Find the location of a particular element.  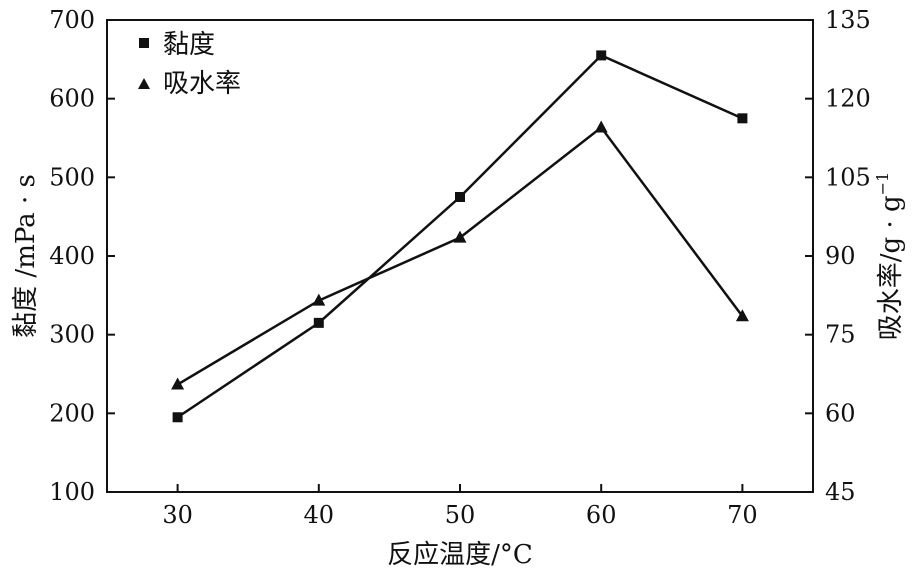

x-tick-label: 40 is located at coordinates (319, 515).